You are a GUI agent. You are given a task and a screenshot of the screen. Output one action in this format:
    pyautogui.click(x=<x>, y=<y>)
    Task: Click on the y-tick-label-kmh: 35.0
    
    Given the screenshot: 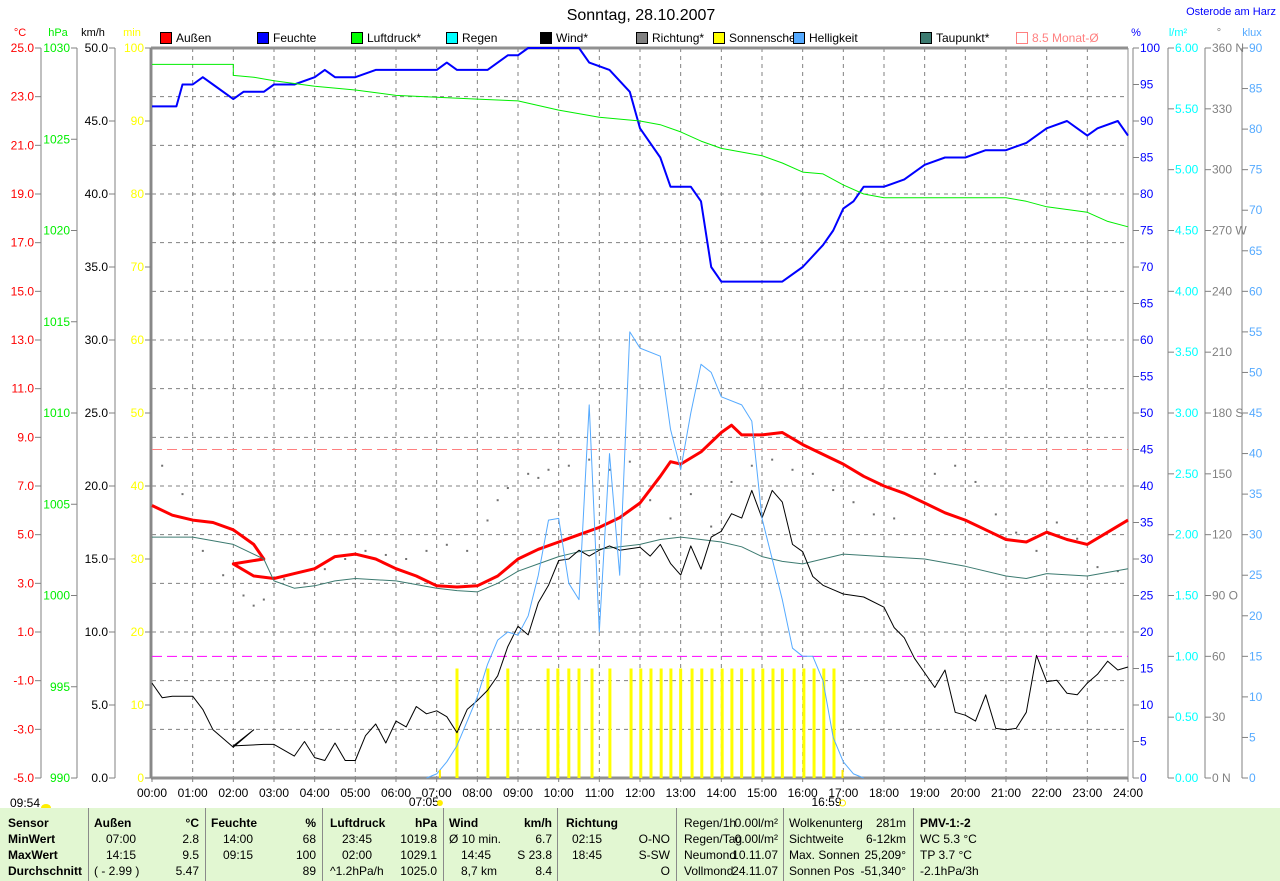 What is the action you would take?
    pyautogui.click(x=97, y=267)
    